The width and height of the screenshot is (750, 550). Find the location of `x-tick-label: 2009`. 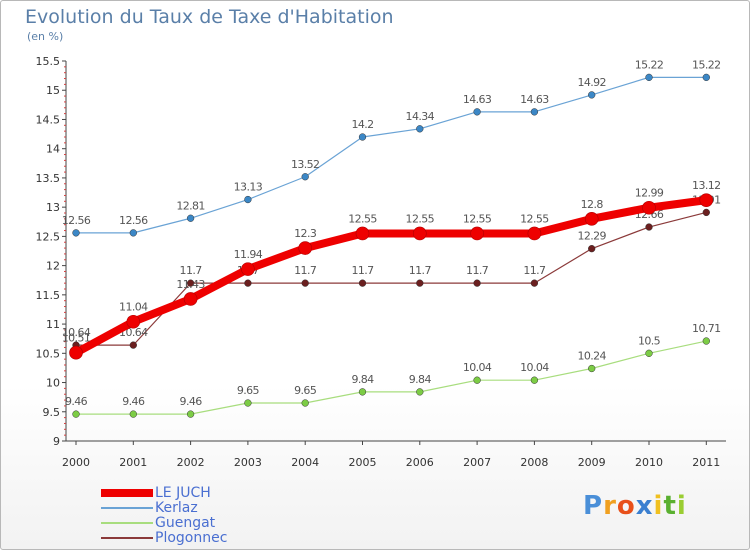

x-tick-label: 2009 is located at coordinates (592, 462).